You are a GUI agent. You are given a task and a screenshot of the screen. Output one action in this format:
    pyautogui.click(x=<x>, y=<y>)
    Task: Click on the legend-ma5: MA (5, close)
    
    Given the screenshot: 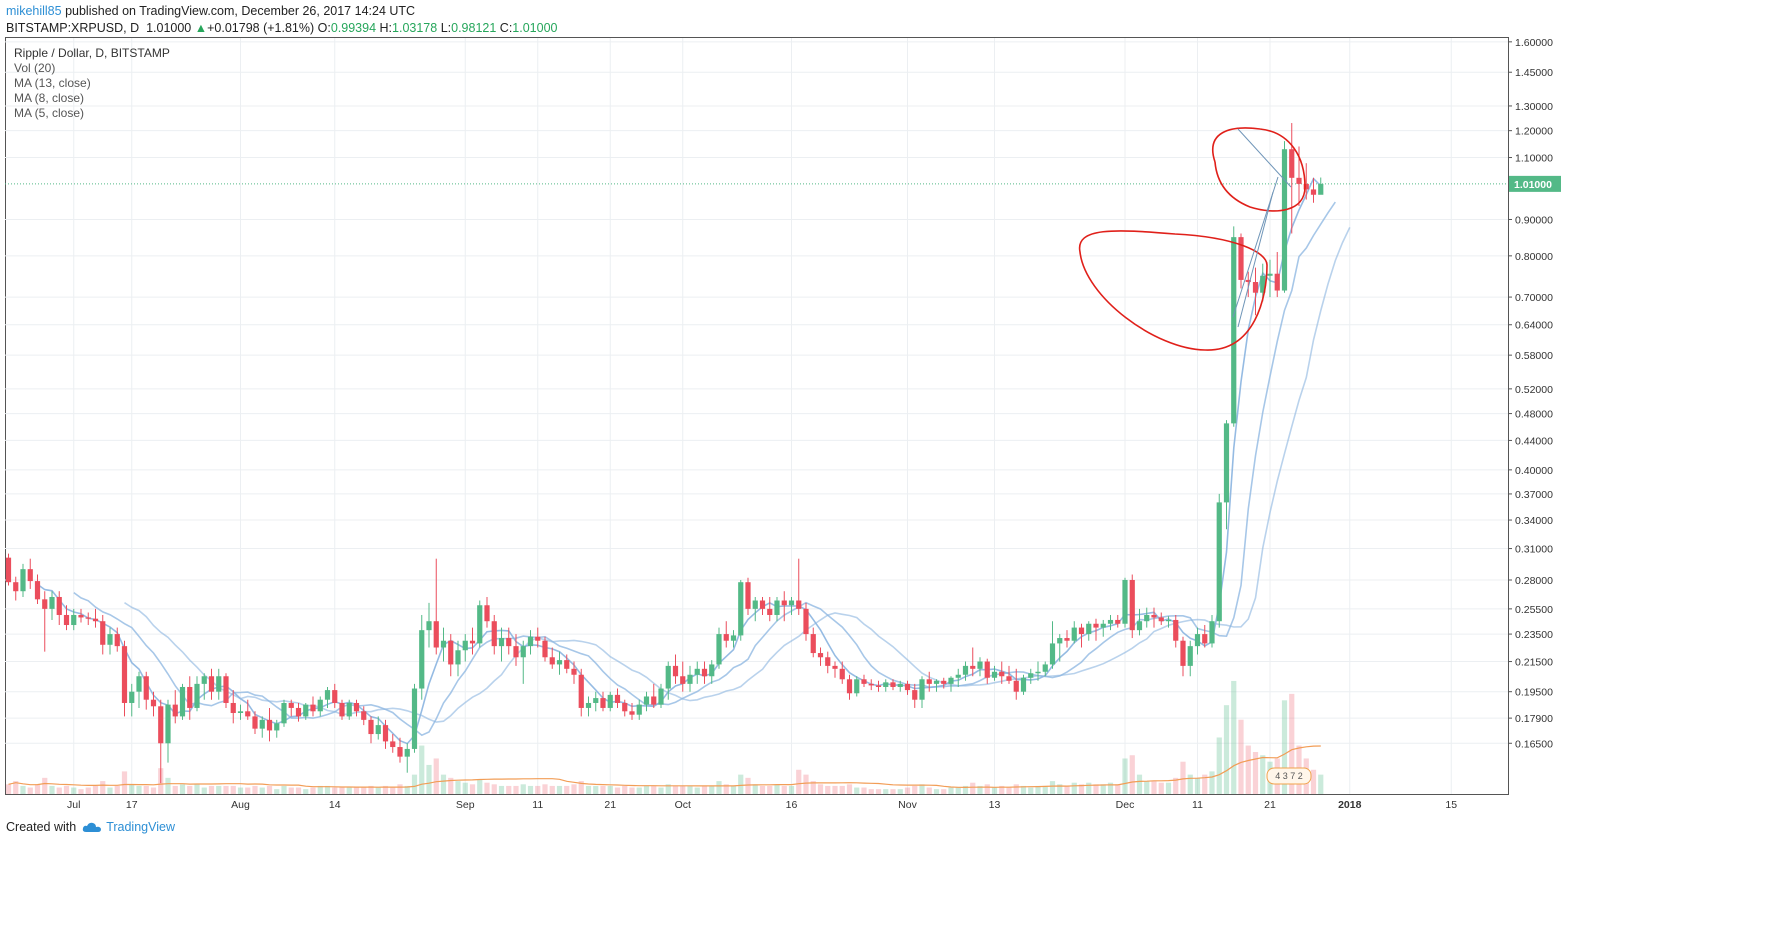 What is the action you would take?
    pyautogui.click(x=49, y=113)
    